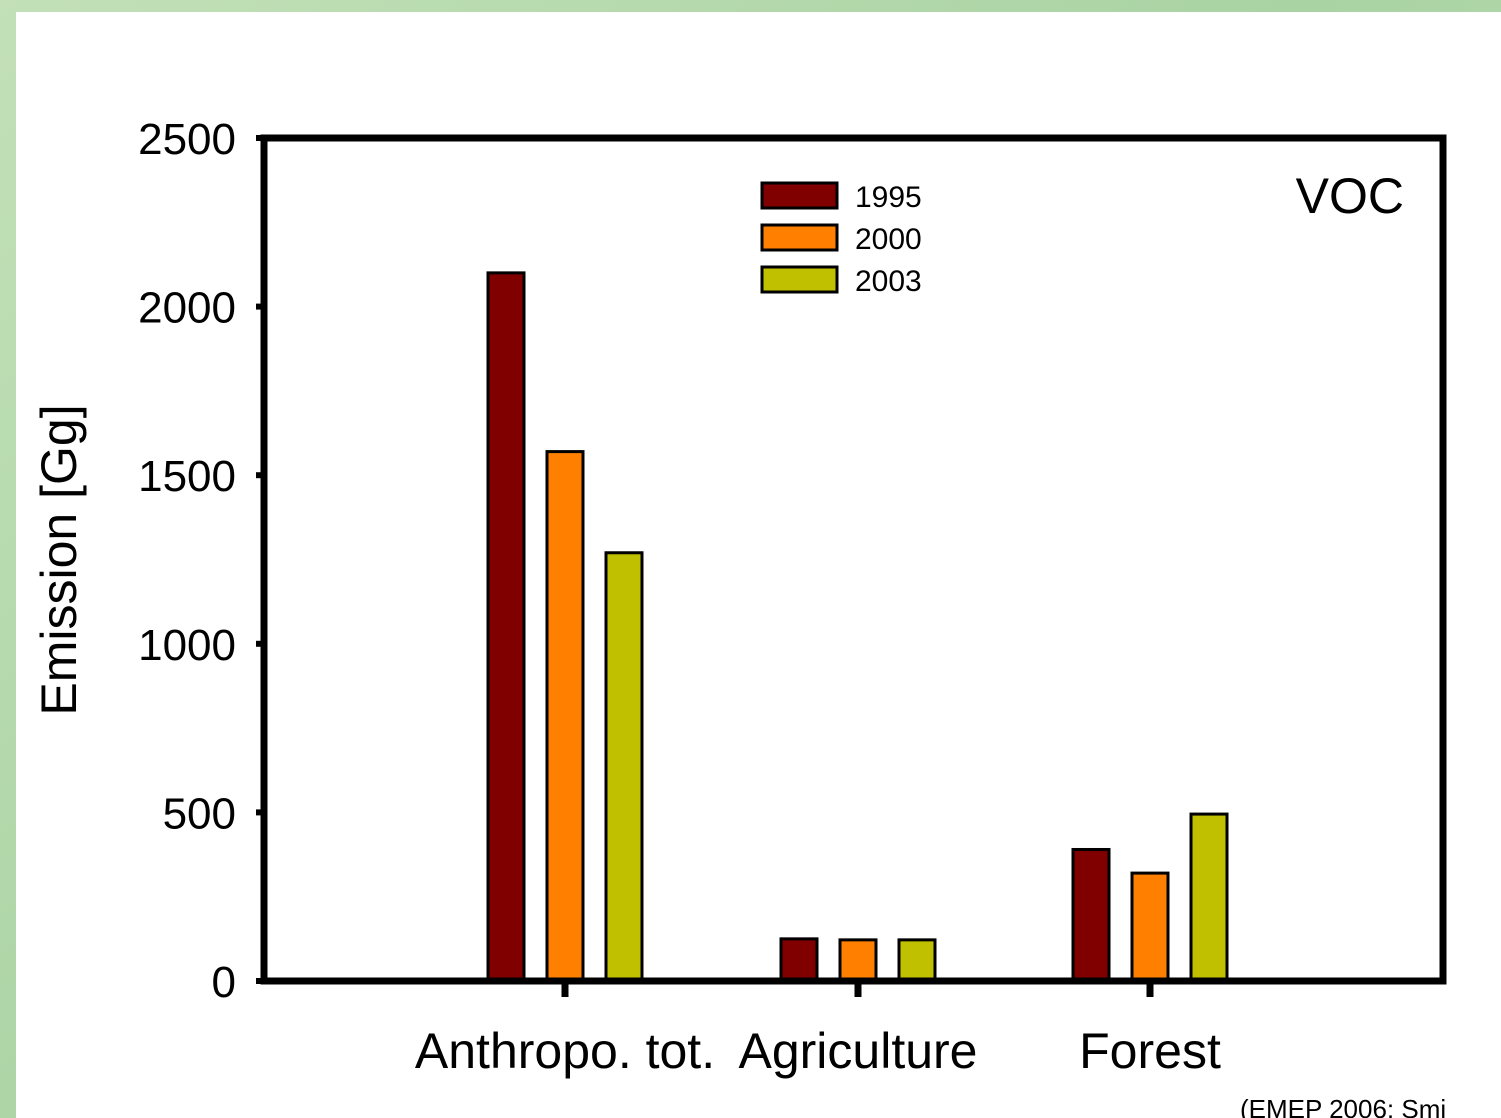 The height and width of the screenshot is (1118, 1501). I want to click on y-tick-label: 500, so click(199, 813).